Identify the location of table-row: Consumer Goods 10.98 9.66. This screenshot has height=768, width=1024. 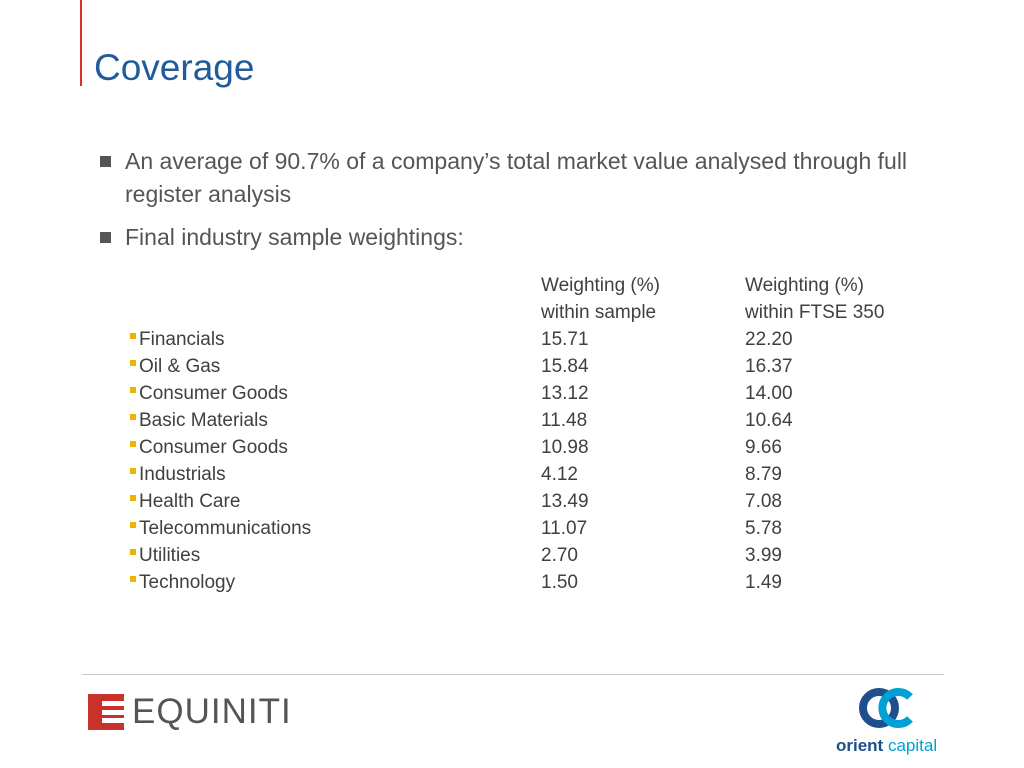
(530, 447).